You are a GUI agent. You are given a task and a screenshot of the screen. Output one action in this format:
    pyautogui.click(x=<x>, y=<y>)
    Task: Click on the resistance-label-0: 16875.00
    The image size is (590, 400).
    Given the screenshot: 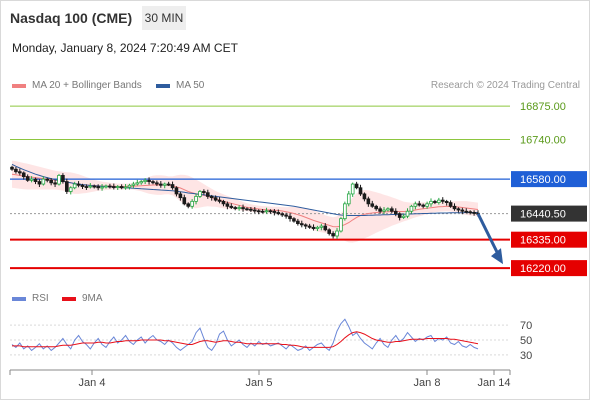 What is the action you would take?
    pyautogui.click(x=543, y=107)
    